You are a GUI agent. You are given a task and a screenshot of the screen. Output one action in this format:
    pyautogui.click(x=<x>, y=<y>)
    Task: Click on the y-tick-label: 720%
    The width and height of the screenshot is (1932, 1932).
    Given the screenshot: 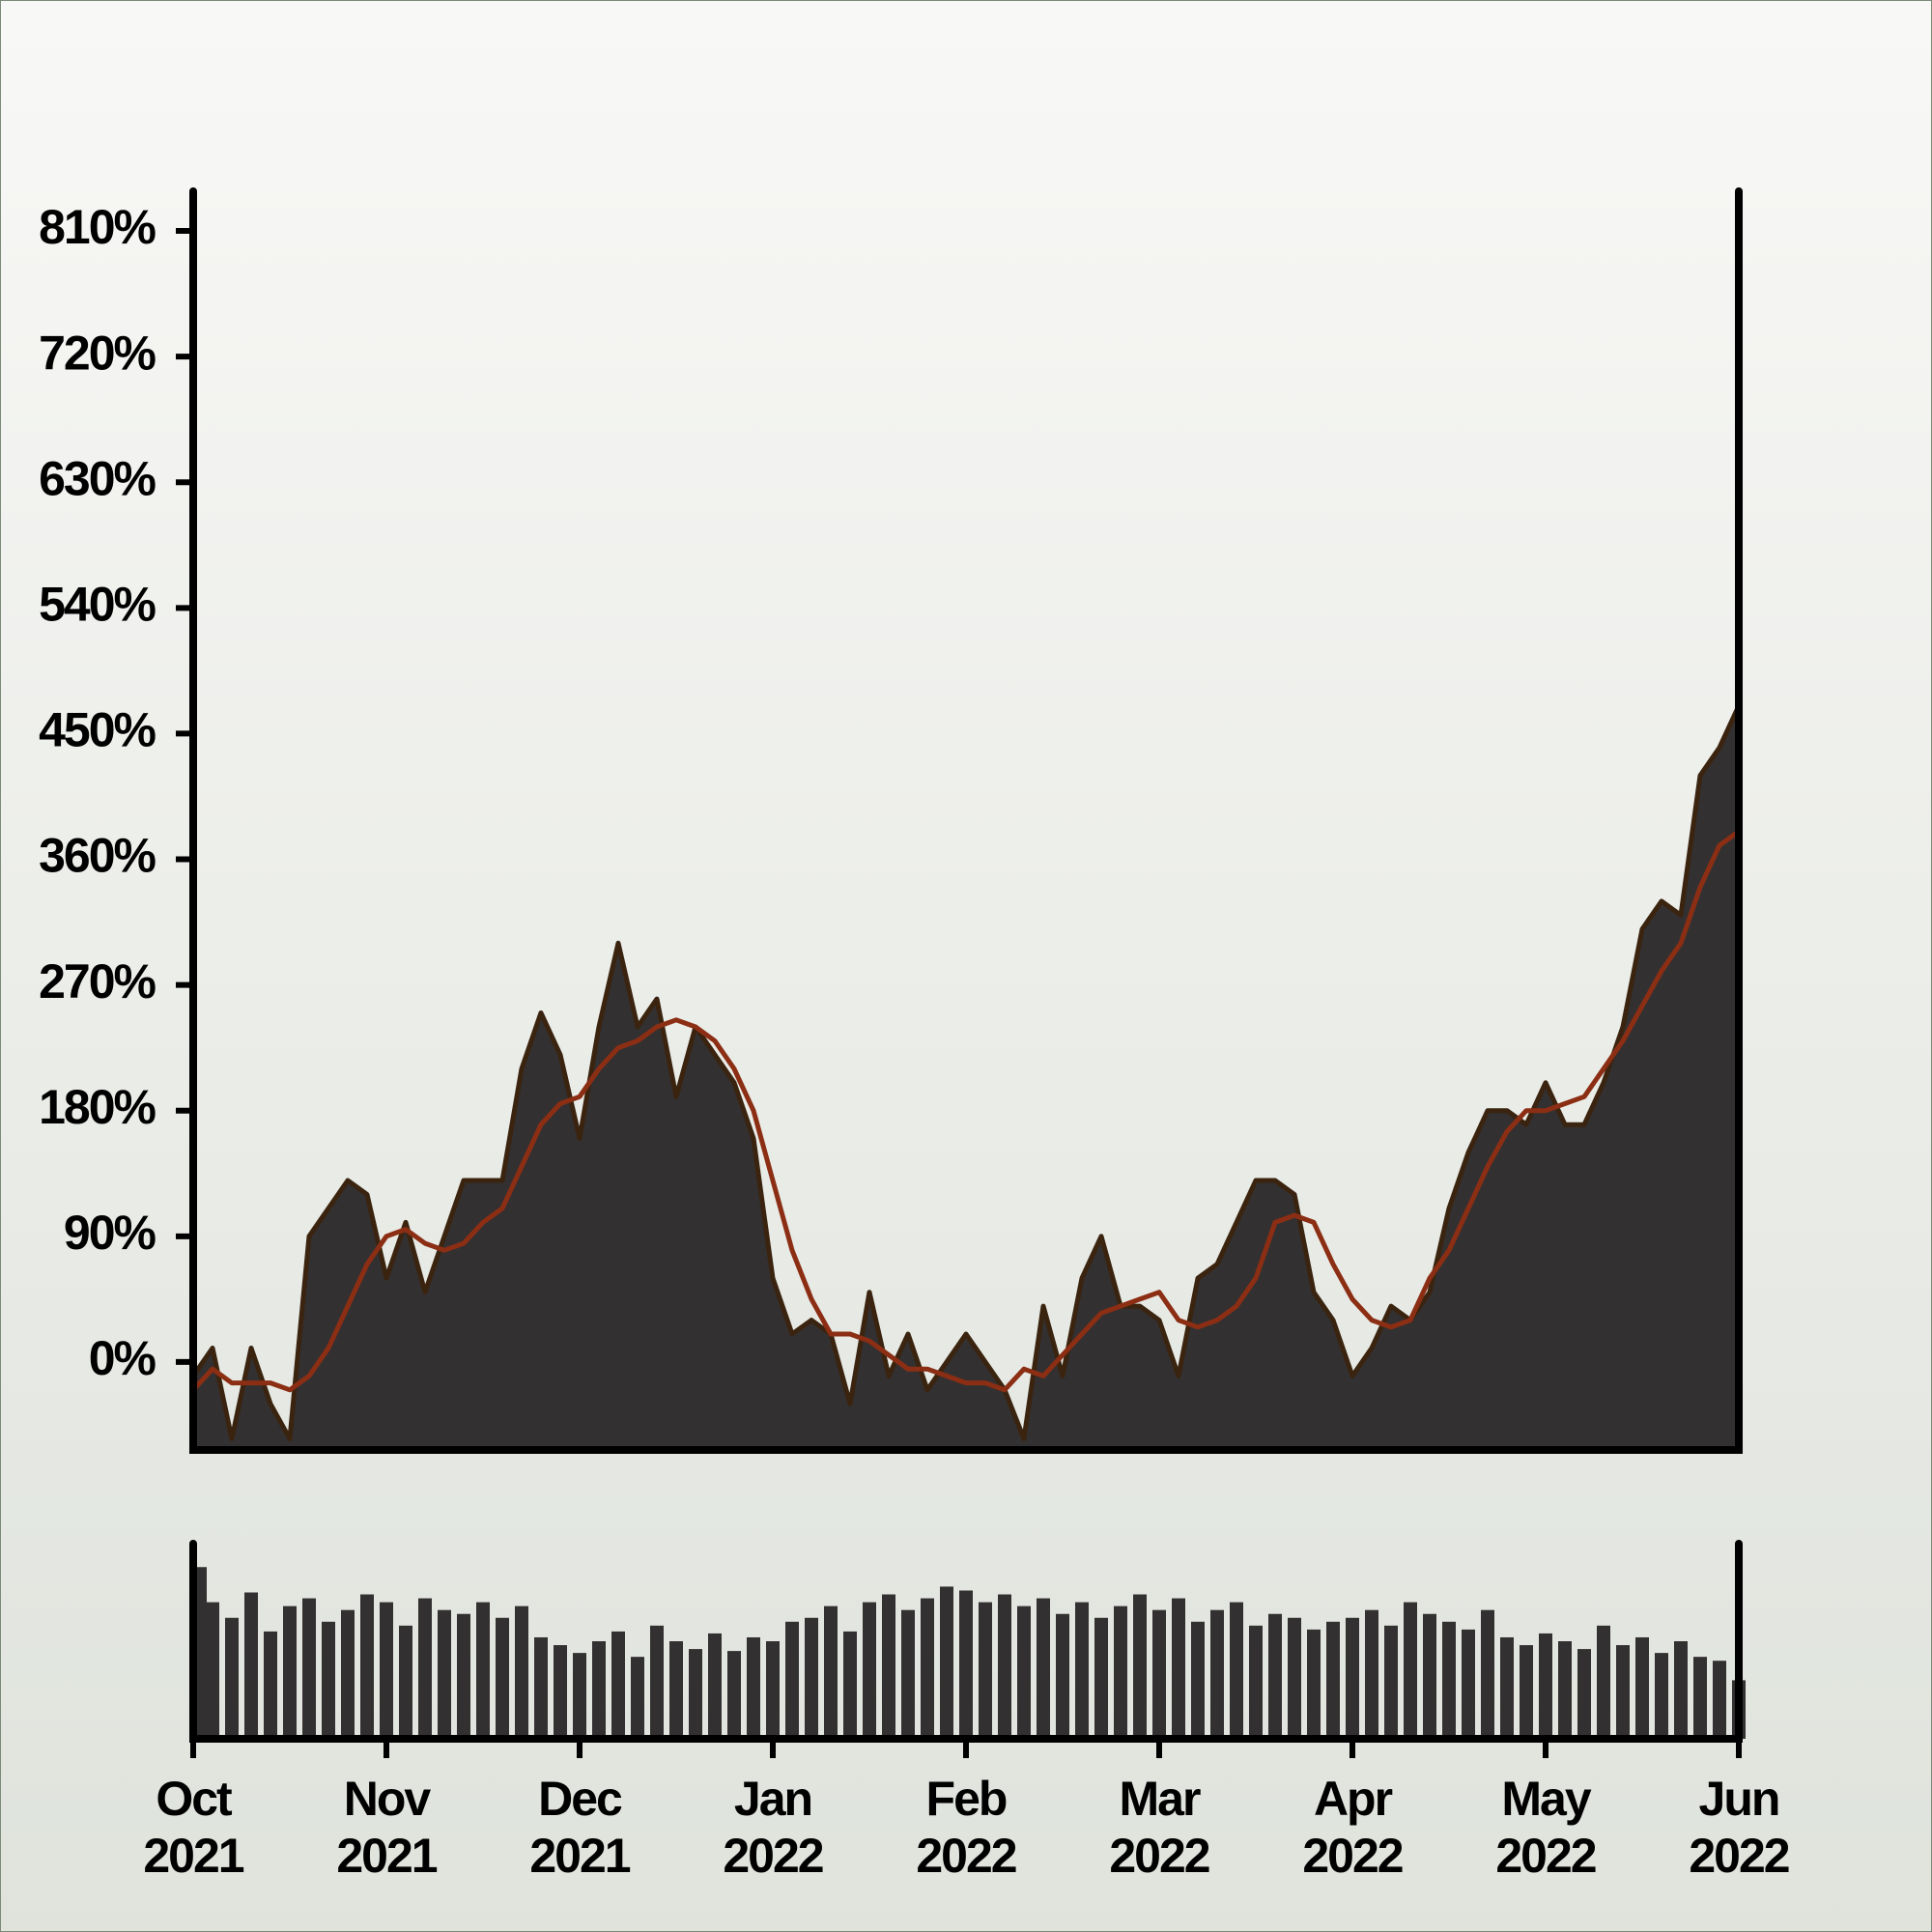 What is the action you would take?
    pyautogui.click(x=97, y=353)
    